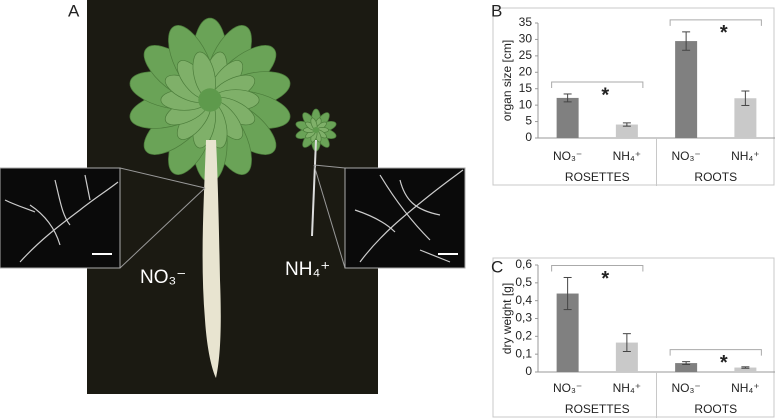  I want to click on y-axis-label: organ size [cm], so click(507, 80).